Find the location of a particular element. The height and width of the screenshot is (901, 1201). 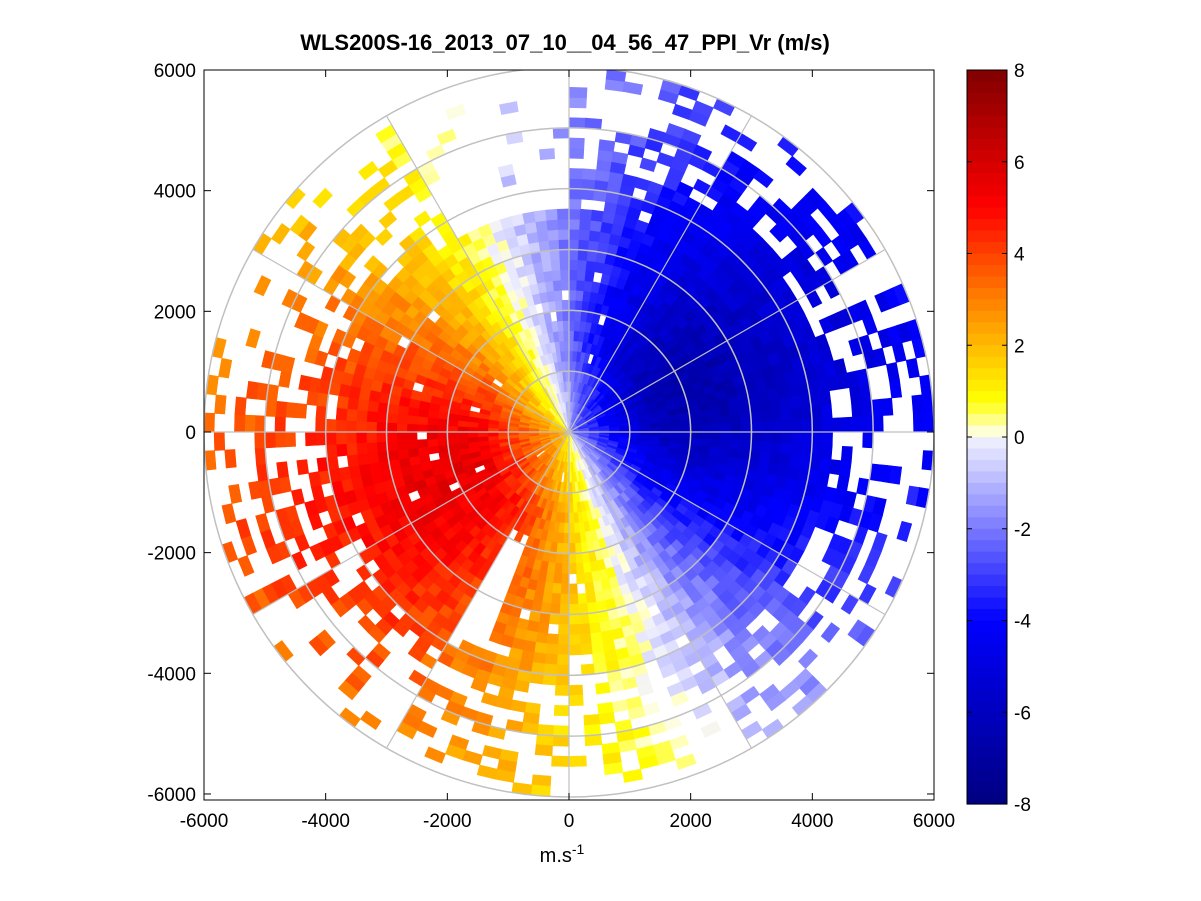

colorbar-tick-label: 0 is located at coordinates (1019, 438).